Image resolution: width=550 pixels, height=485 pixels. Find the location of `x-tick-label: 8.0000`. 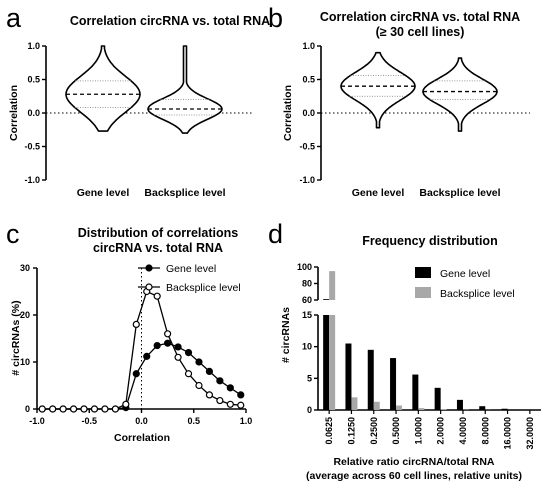

x-tick-label: 8.0000 is located at coordinates (485, 431).